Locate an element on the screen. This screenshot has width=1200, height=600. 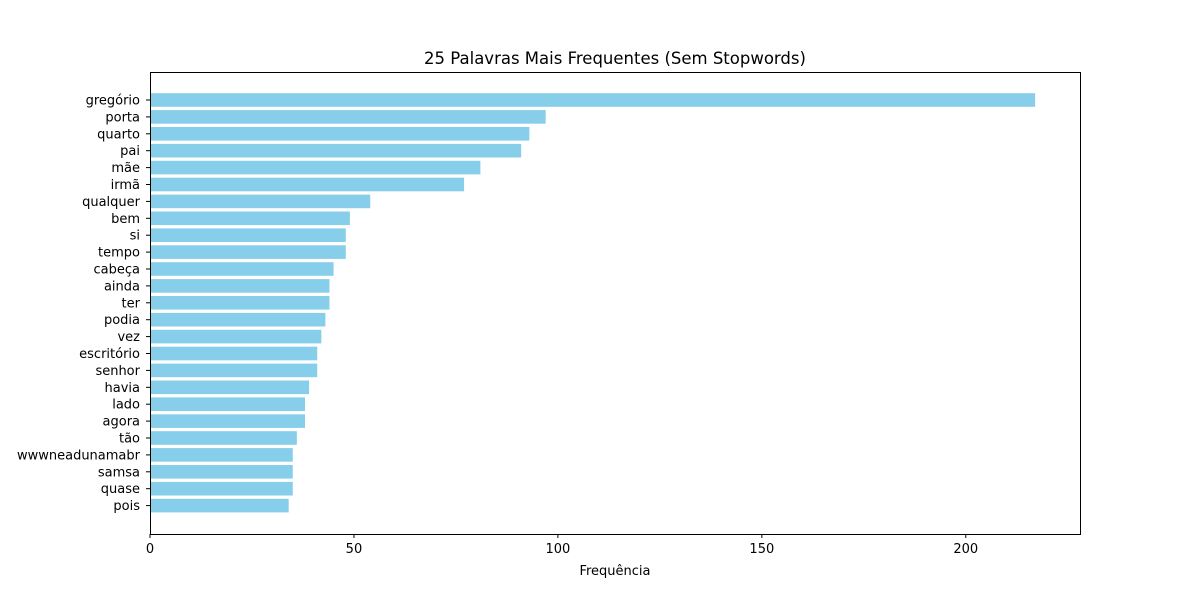
y-tick-label: quarto is located at coordinates (118, 134).